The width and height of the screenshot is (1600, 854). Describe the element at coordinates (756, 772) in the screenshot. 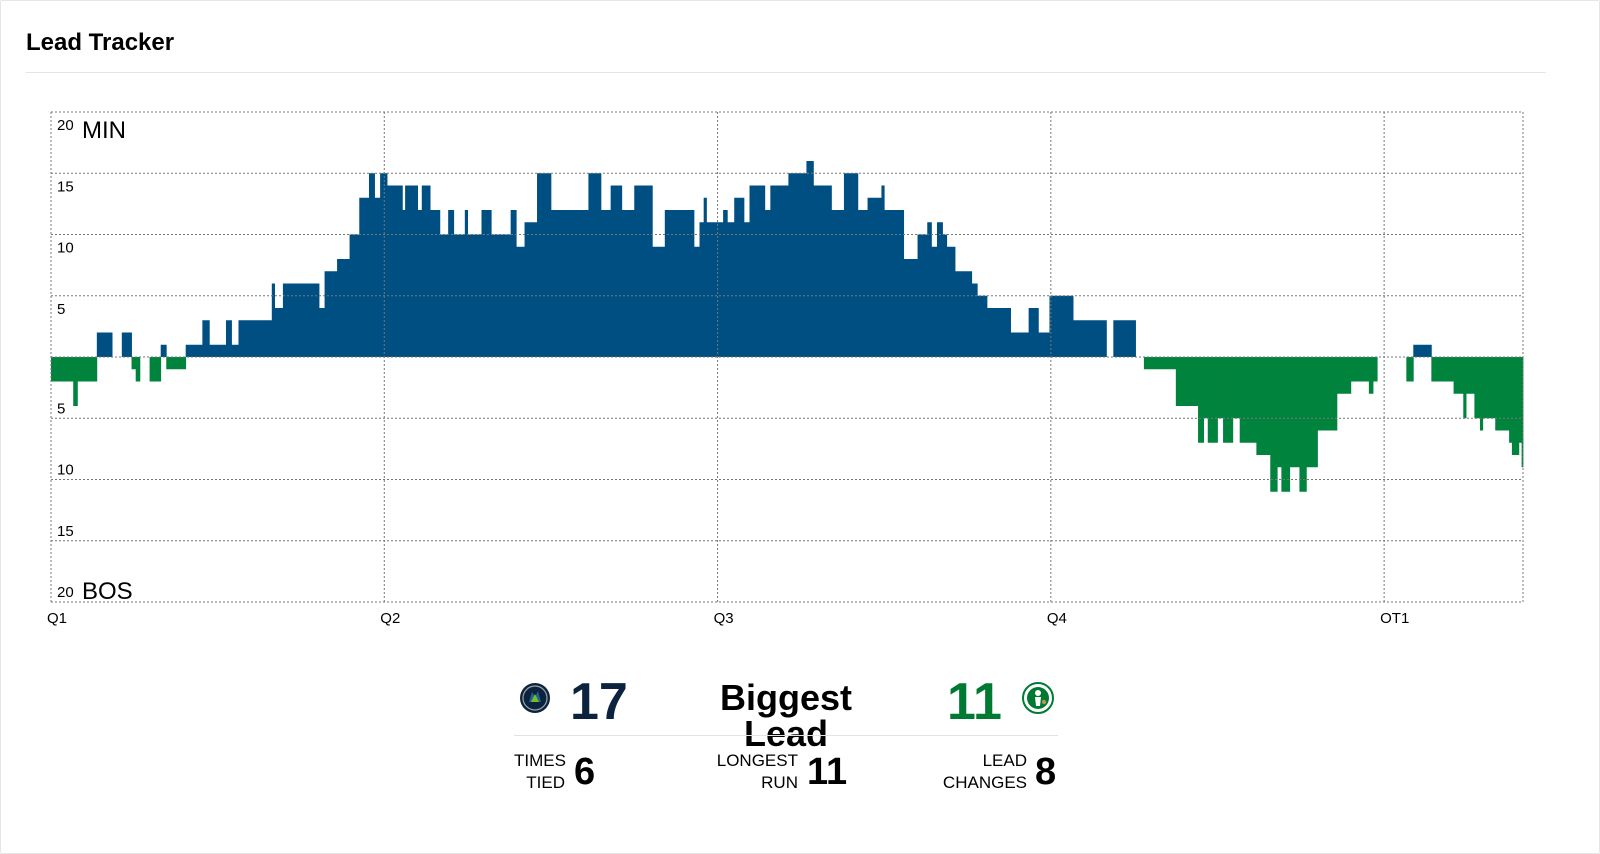

I see `longest-run-label: LONGEST RUN` at that location.